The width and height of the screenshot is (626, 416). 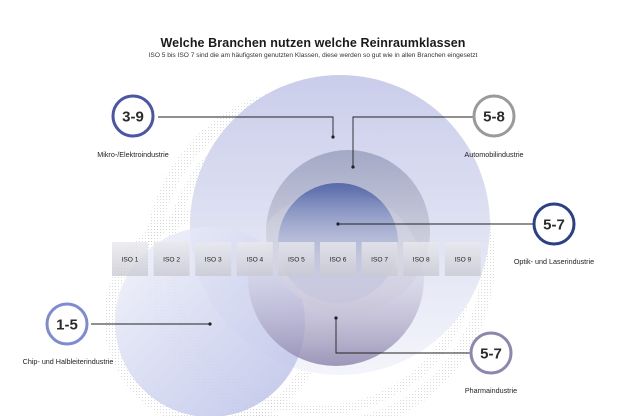 I want to click on iso-box: ISO 4, so click(x=254, y=259).